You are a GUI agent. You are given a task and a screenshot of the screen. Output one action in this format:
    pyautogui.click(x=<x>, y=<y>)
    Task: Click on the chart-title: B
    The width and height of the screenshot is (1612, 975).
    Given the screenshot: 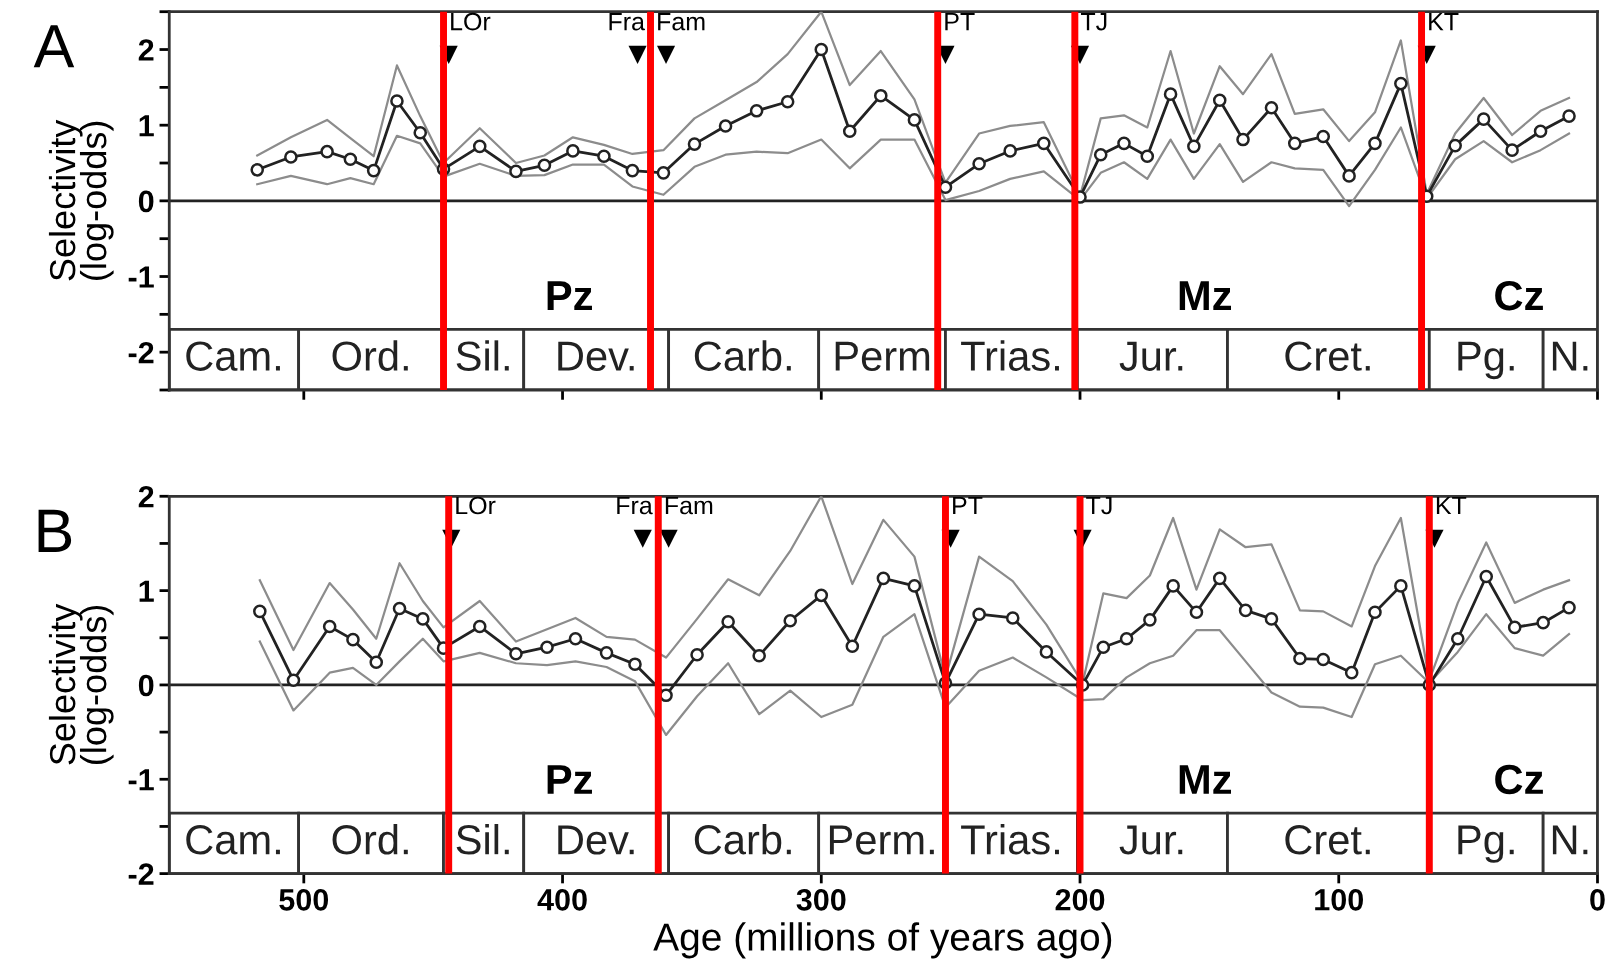 What is the action you would take?
    pyautogui.click(x=55, y=530)
    